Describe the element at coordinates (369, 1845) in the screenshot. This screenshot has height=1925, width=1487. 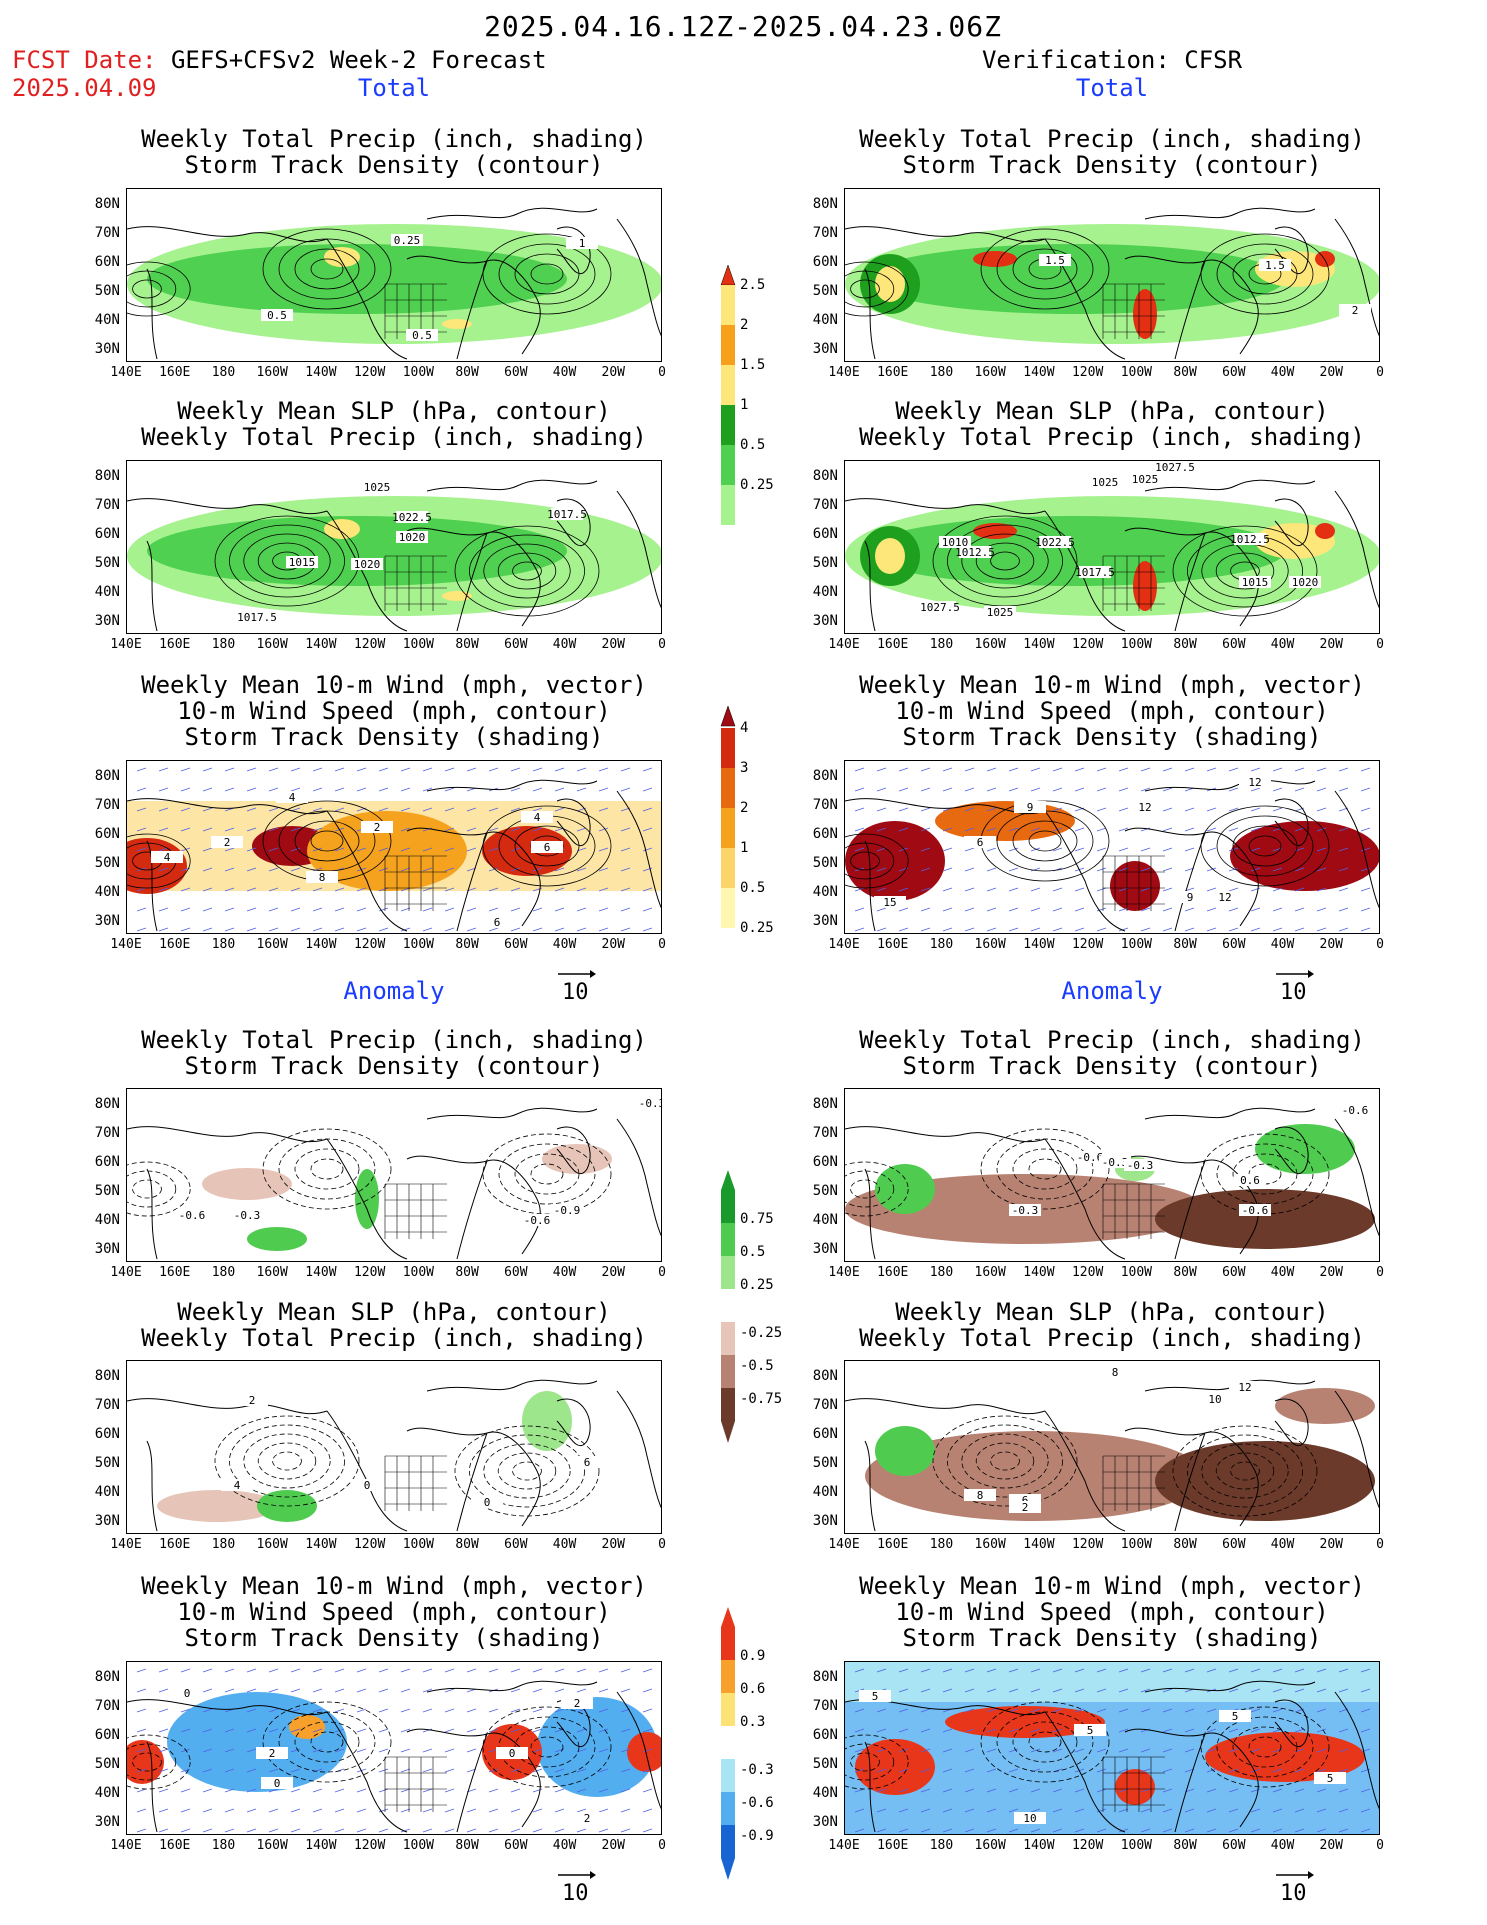
I see `lon-tick-label: 120W` at that location.